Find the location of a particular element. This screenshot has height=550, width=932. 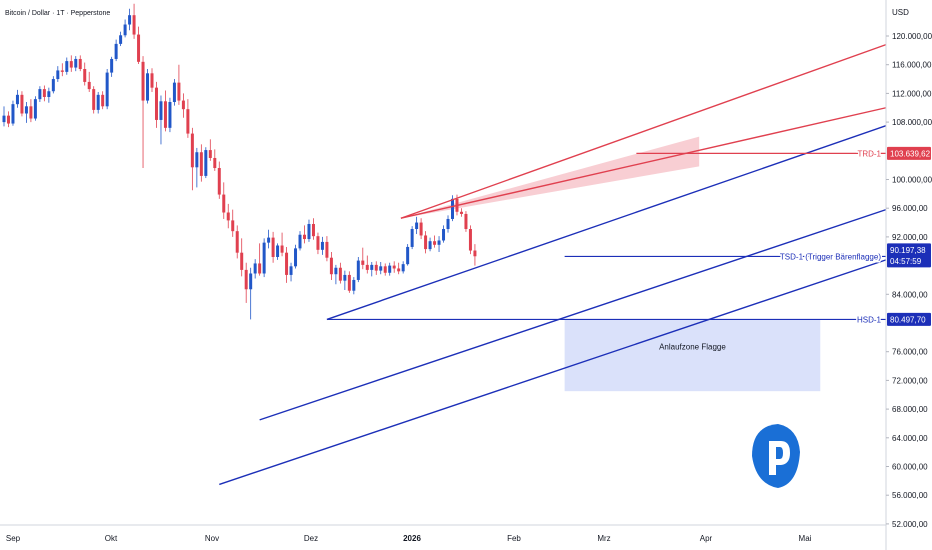

y-tick-label: 76.000,00 is located at coordinates (910, 352).